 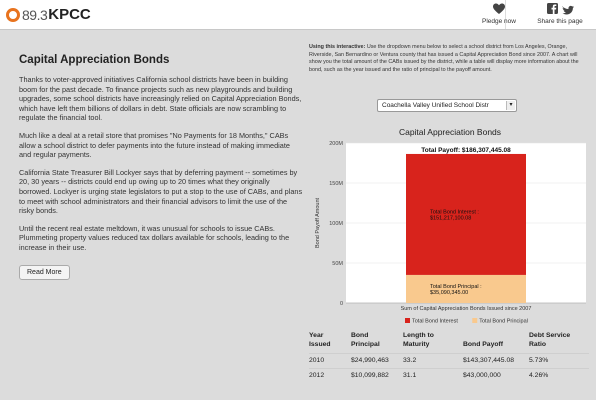 What do you see at coordinates (418, 340) in the screenshot?
I see `col-header-maturity: Length to Maturity` at bounding box center [418, 340].